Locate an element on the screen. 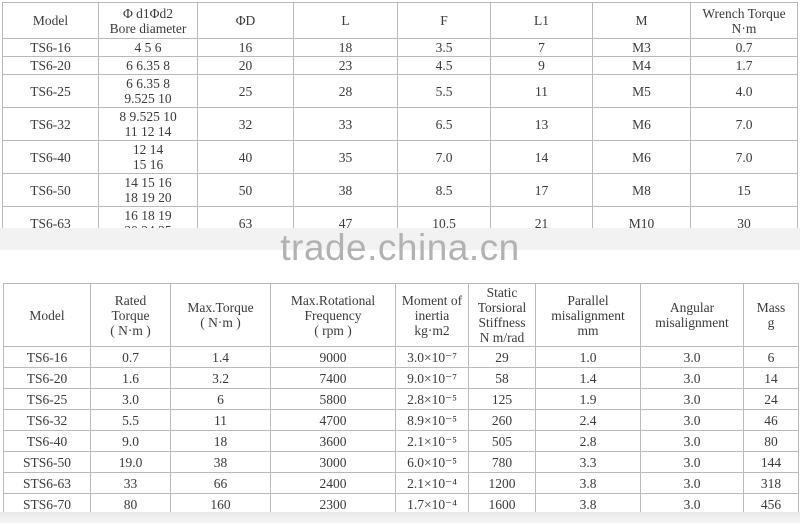 This screenshot has height=523, width=800. cell-static-torsional-stiffness: 29 is located at coordinates (502, 357).